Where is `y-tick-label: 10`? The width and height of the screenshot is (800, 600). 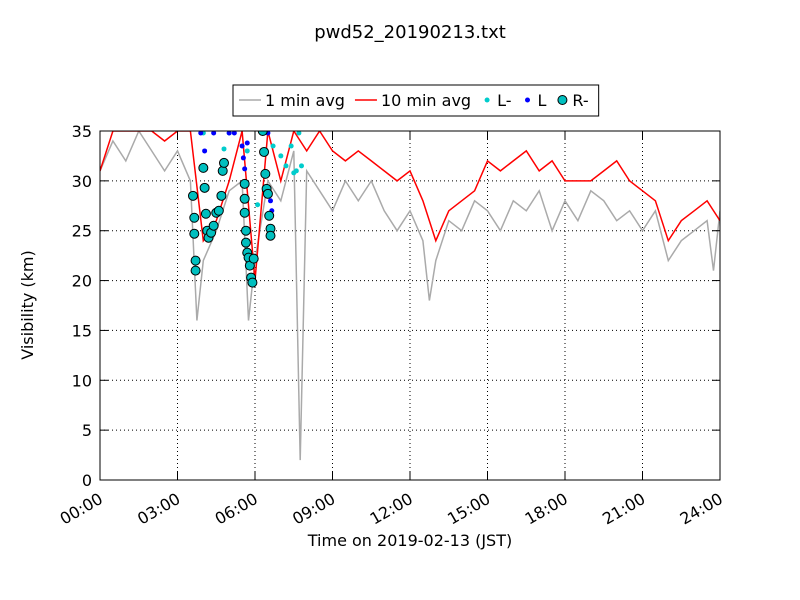
y-tick-label: 10 is located at coordinates (82, 380).